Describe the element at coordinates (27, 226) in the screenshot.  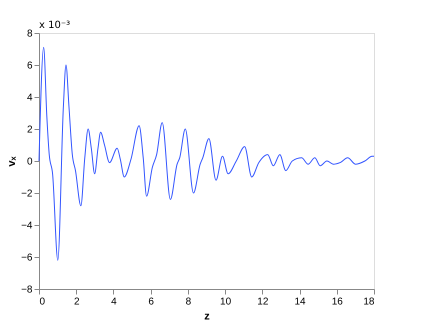
I see `y-tick-label: −4` at that location.